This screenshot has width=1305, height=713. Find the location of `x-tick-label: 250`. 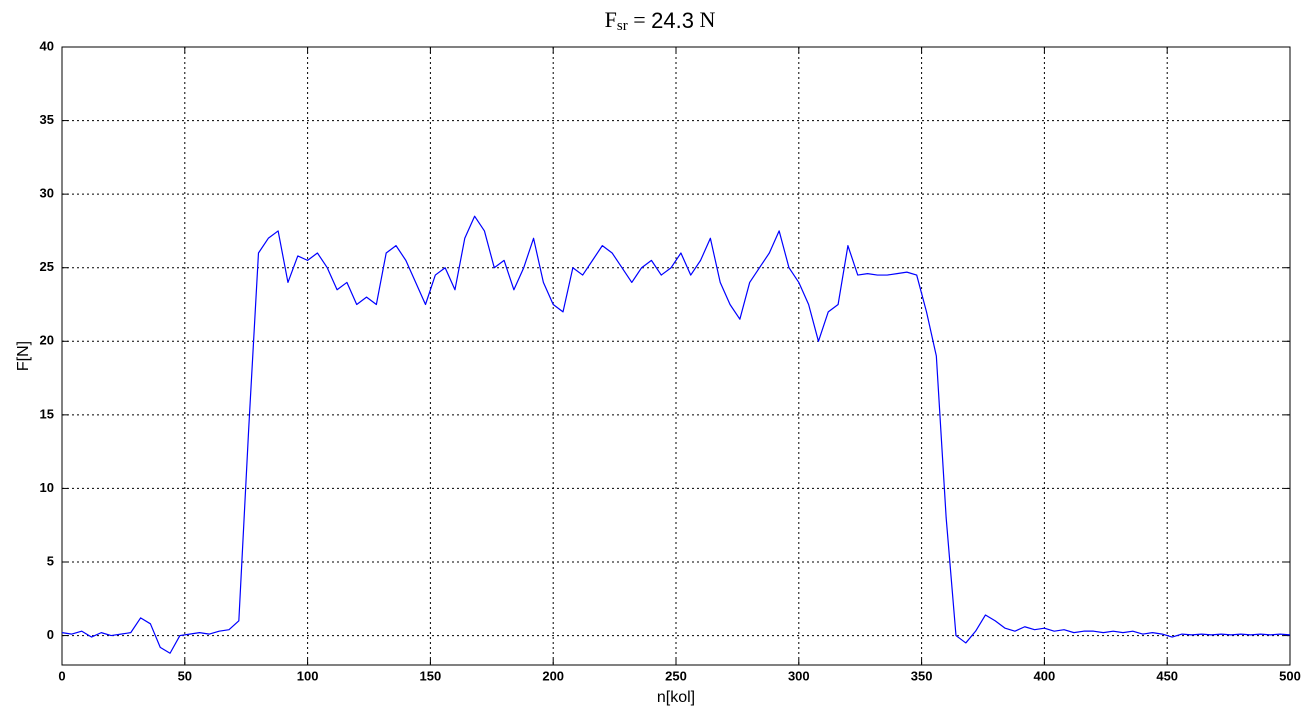

x-tick-label: 250 is located at coordinates (676, 675).